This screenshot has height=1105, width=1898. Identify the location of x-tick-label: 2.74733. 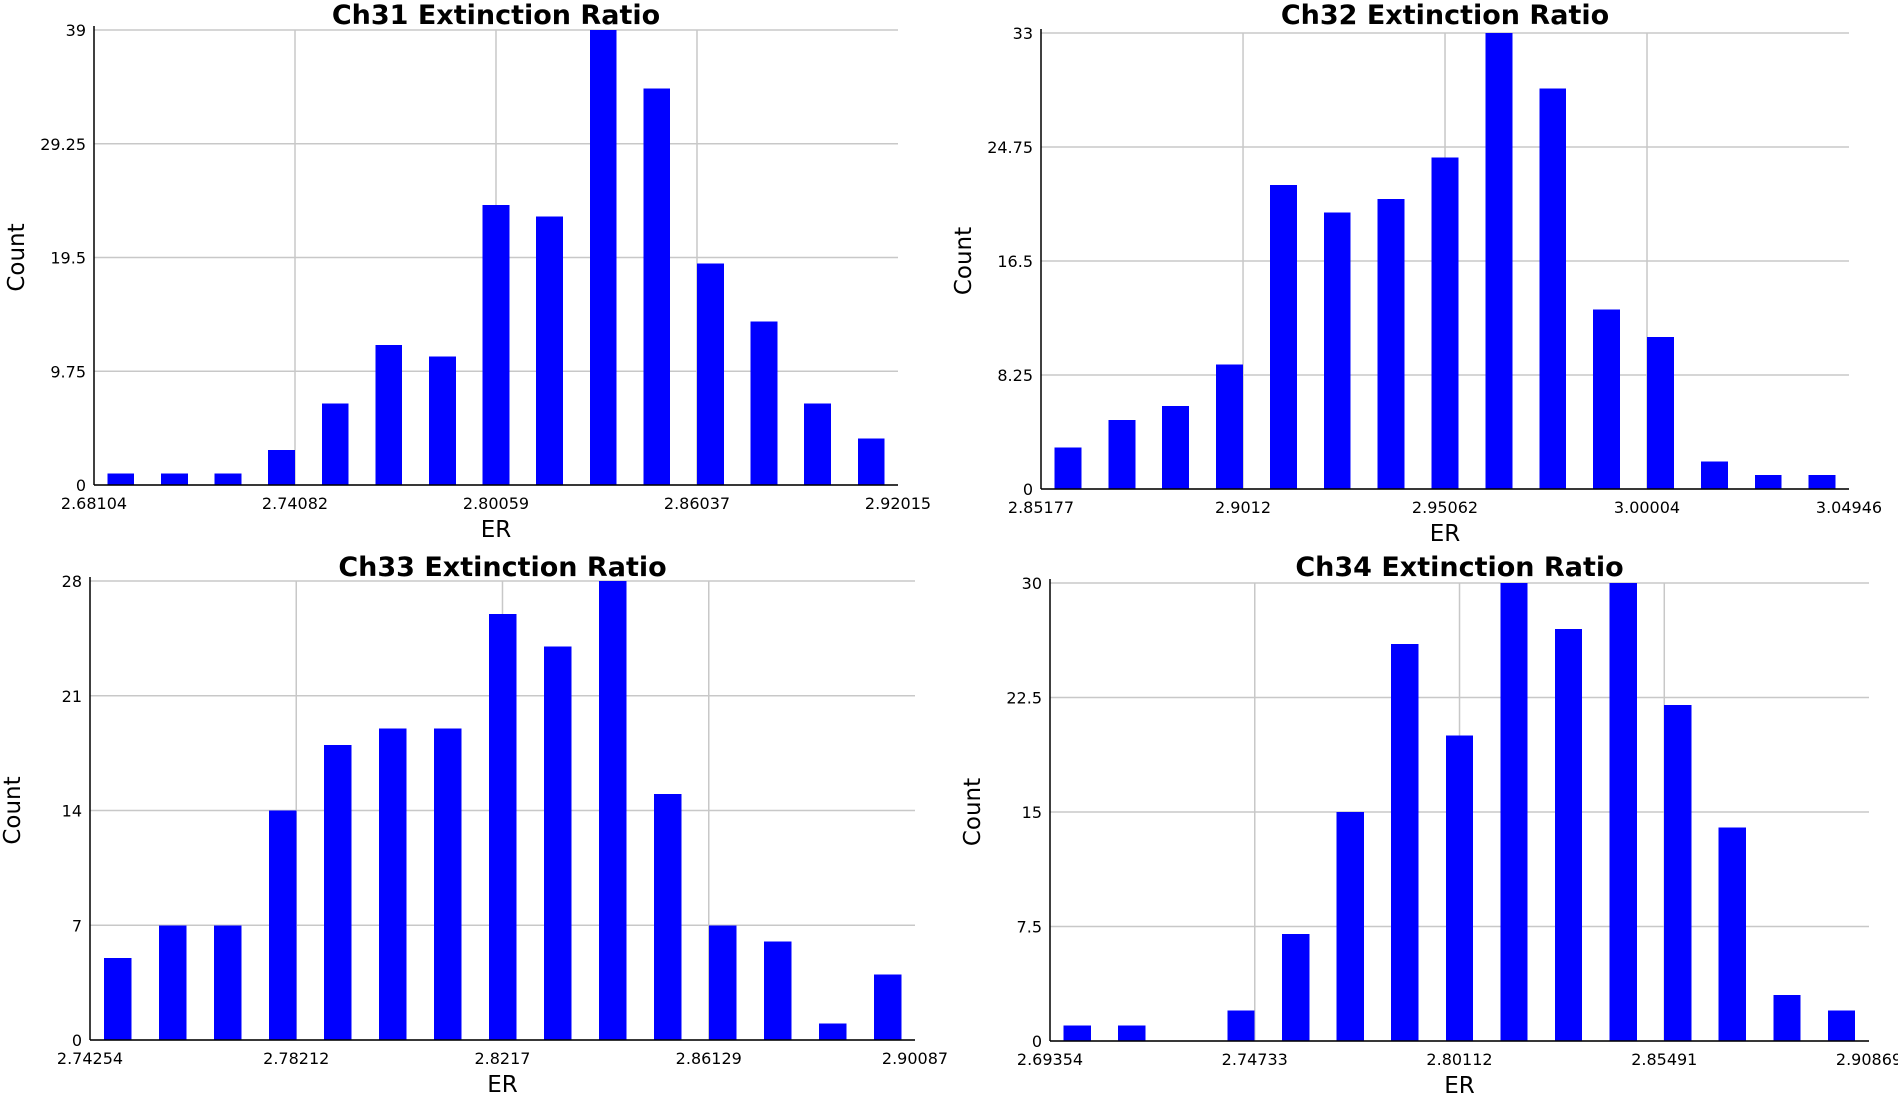
(1255, 1059).